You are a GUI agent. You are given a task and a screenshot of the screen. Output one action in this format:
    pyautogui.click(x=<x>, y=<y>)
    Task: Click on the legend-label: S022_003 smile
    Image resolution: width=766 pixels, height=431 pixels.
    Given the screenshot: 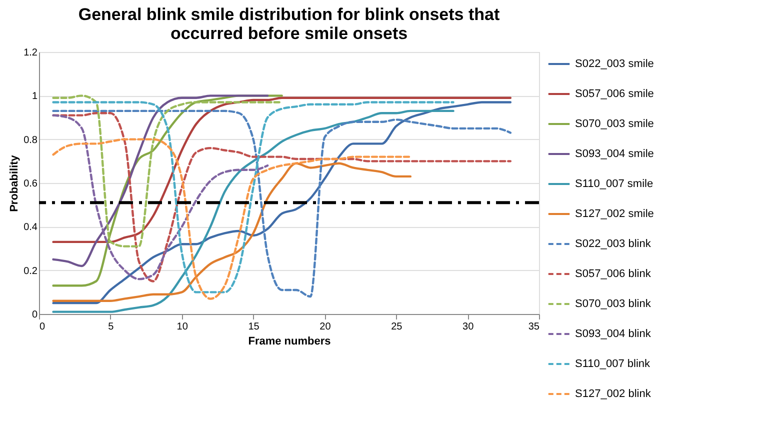 What is the action you would take?
    pyautogui.click(x=614, y=64)
    